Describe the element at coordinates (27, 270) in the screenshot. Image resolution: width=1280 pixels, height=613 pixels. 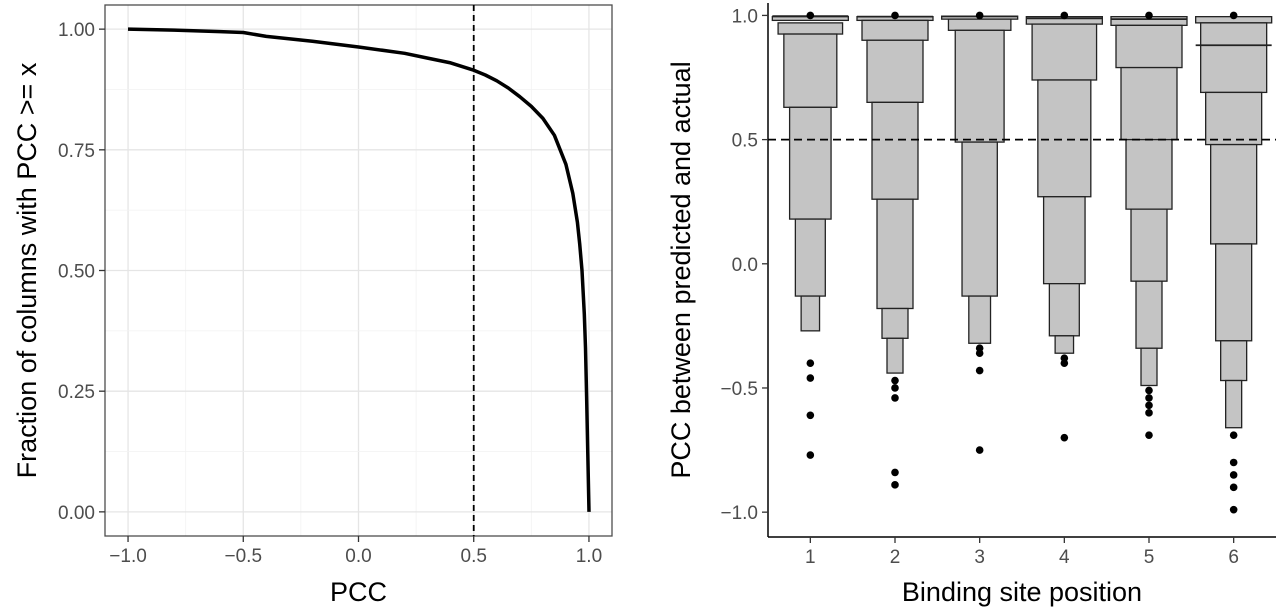
I see `y-axis-title: Fraction of columns with PCC >= x` at that location.